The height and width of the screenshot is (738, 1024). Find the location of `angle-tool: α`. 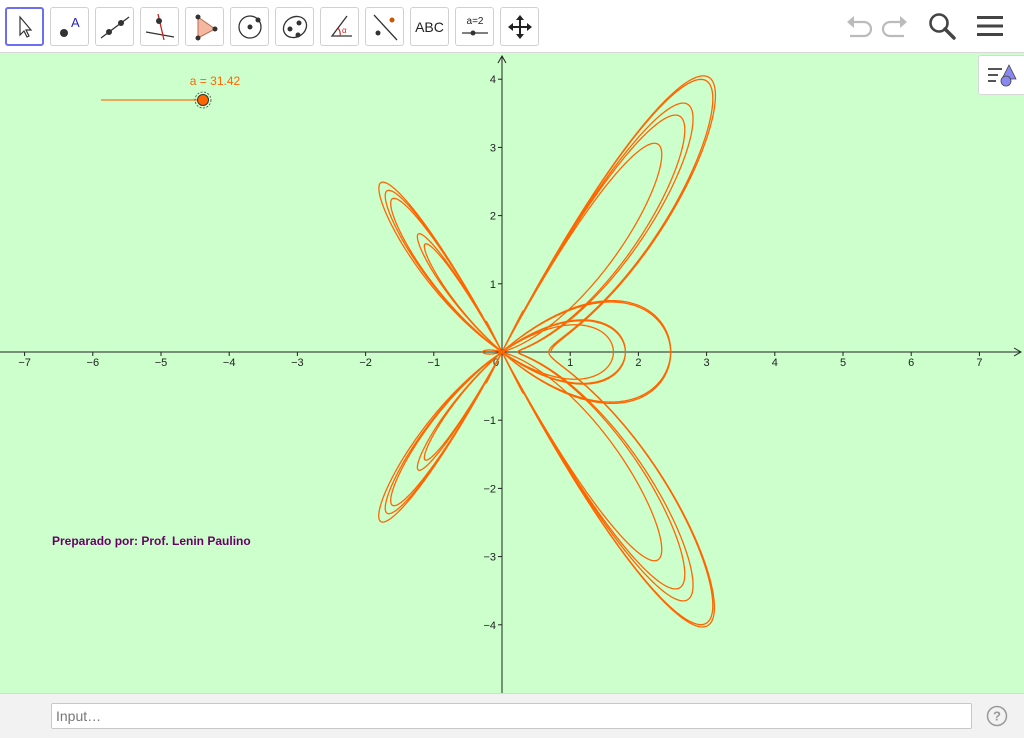

angle-tool: α is located at coordinates (339, 26).